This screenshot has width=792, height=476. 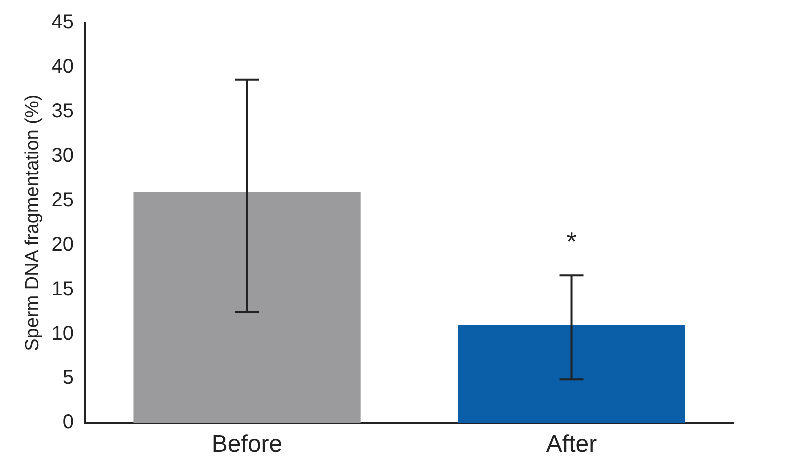 I want to click on y-tick-label: 25, so click(x=63, y=200).